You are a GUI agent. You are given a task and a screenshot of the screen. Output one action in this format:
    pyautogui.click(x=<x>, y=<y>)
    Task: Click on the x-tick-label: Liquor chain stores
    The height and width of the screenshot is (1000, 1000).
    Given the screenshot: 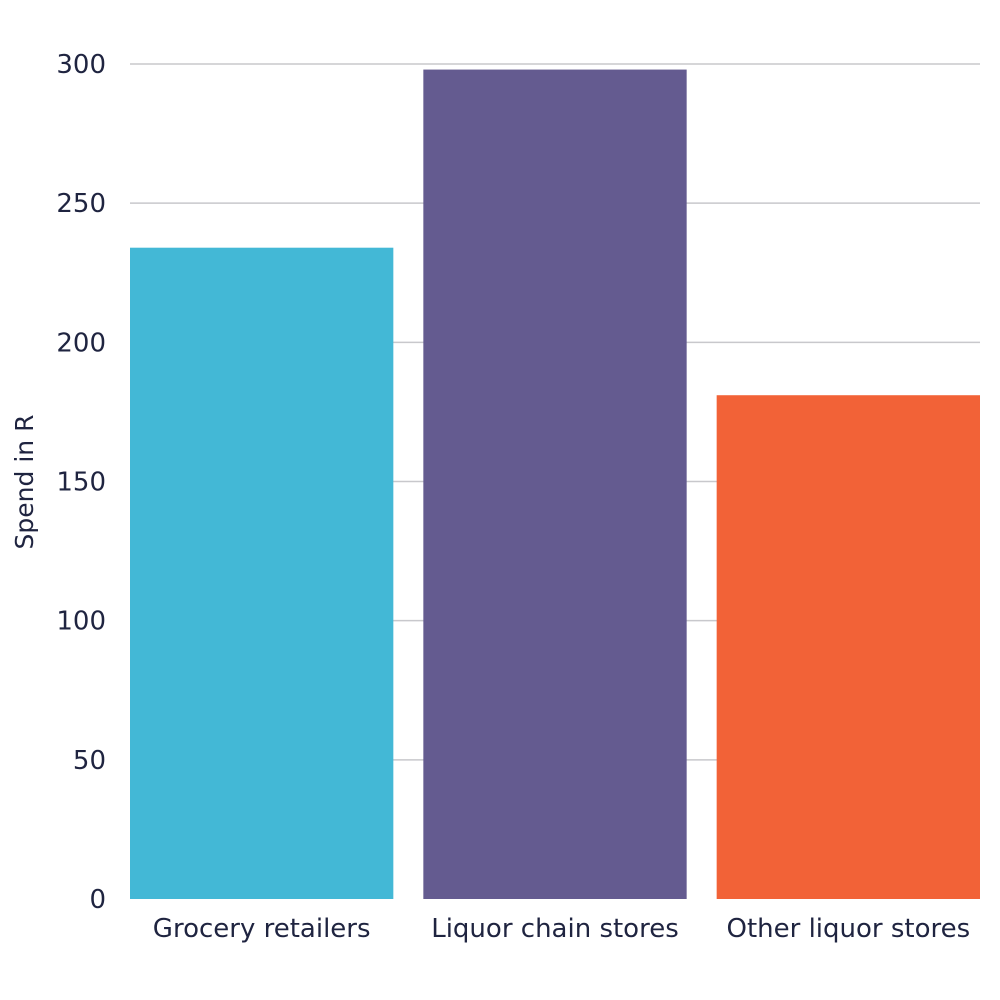 What is the action you would take?
    pyautogui.click(x=555, y=929)
    